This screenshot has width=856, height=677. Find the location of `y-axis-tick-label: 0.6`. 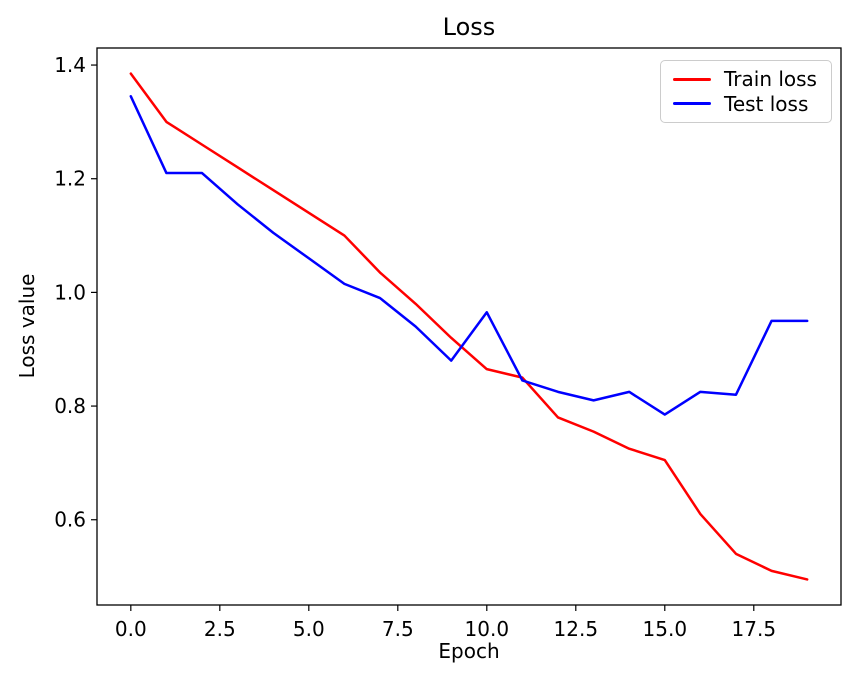

y-axis-tick-label: 0.6 is located at coordinates (70, 520).